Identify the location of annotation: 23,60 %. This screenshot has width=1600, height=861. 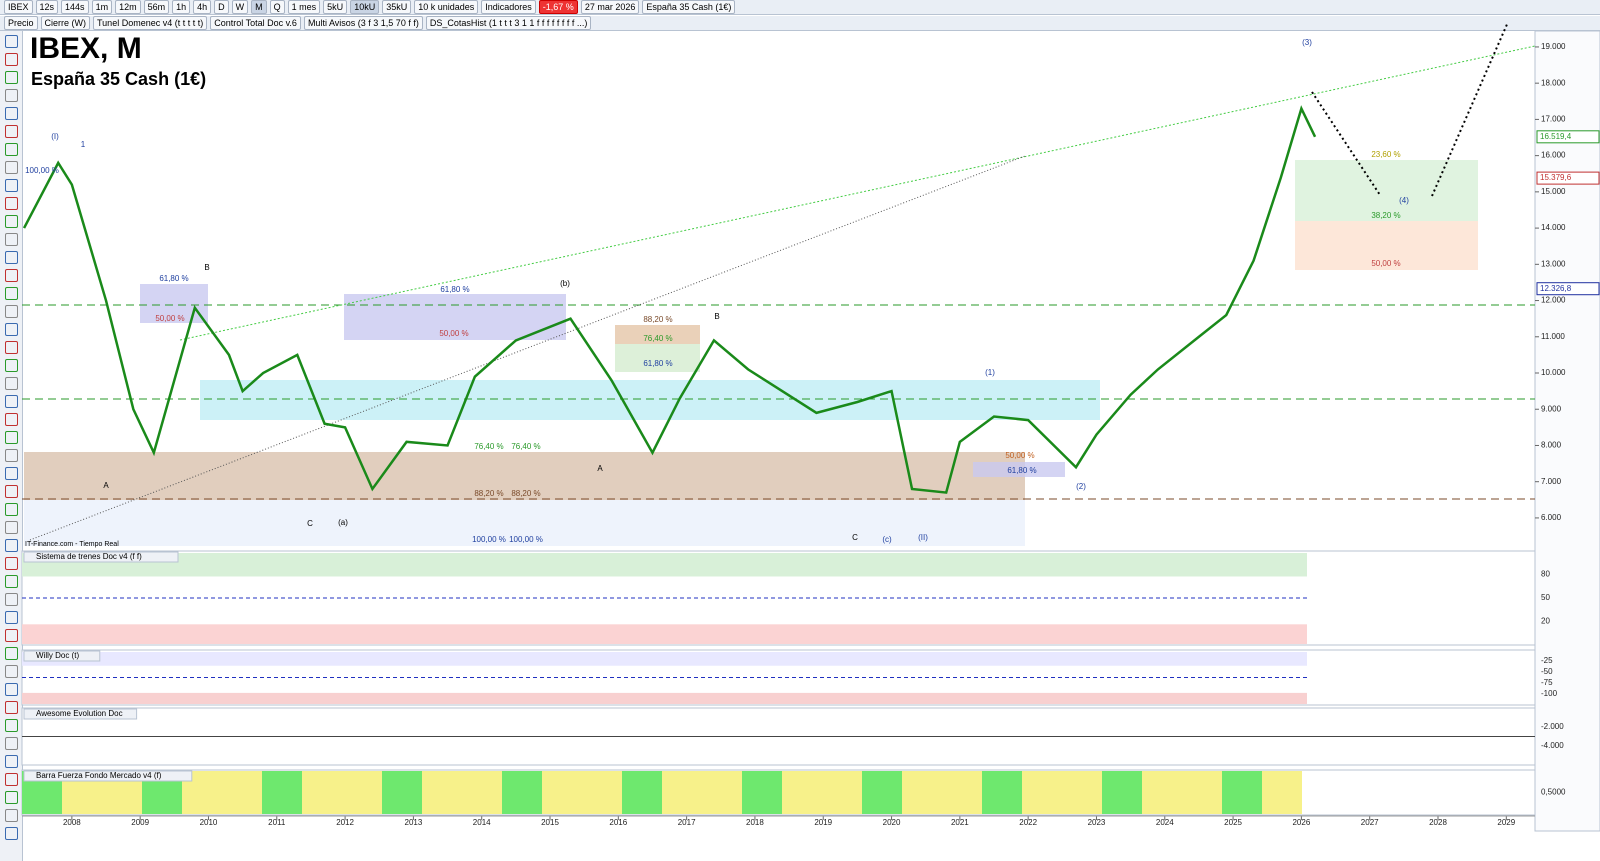
(1385, 154).